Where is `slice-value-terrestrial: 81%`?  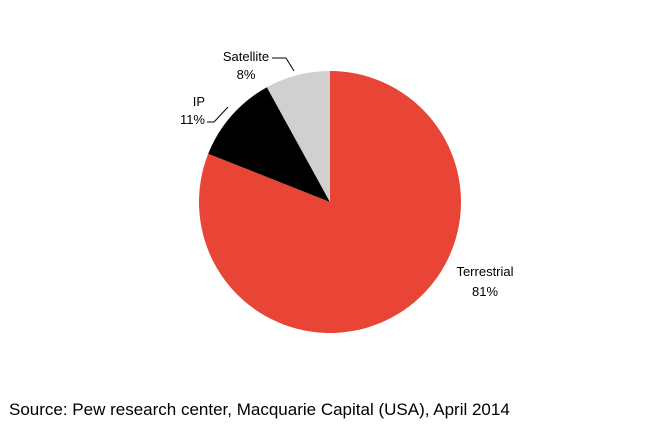
slice-value-terrestrial: 81% is located at coordinates (485, 291).